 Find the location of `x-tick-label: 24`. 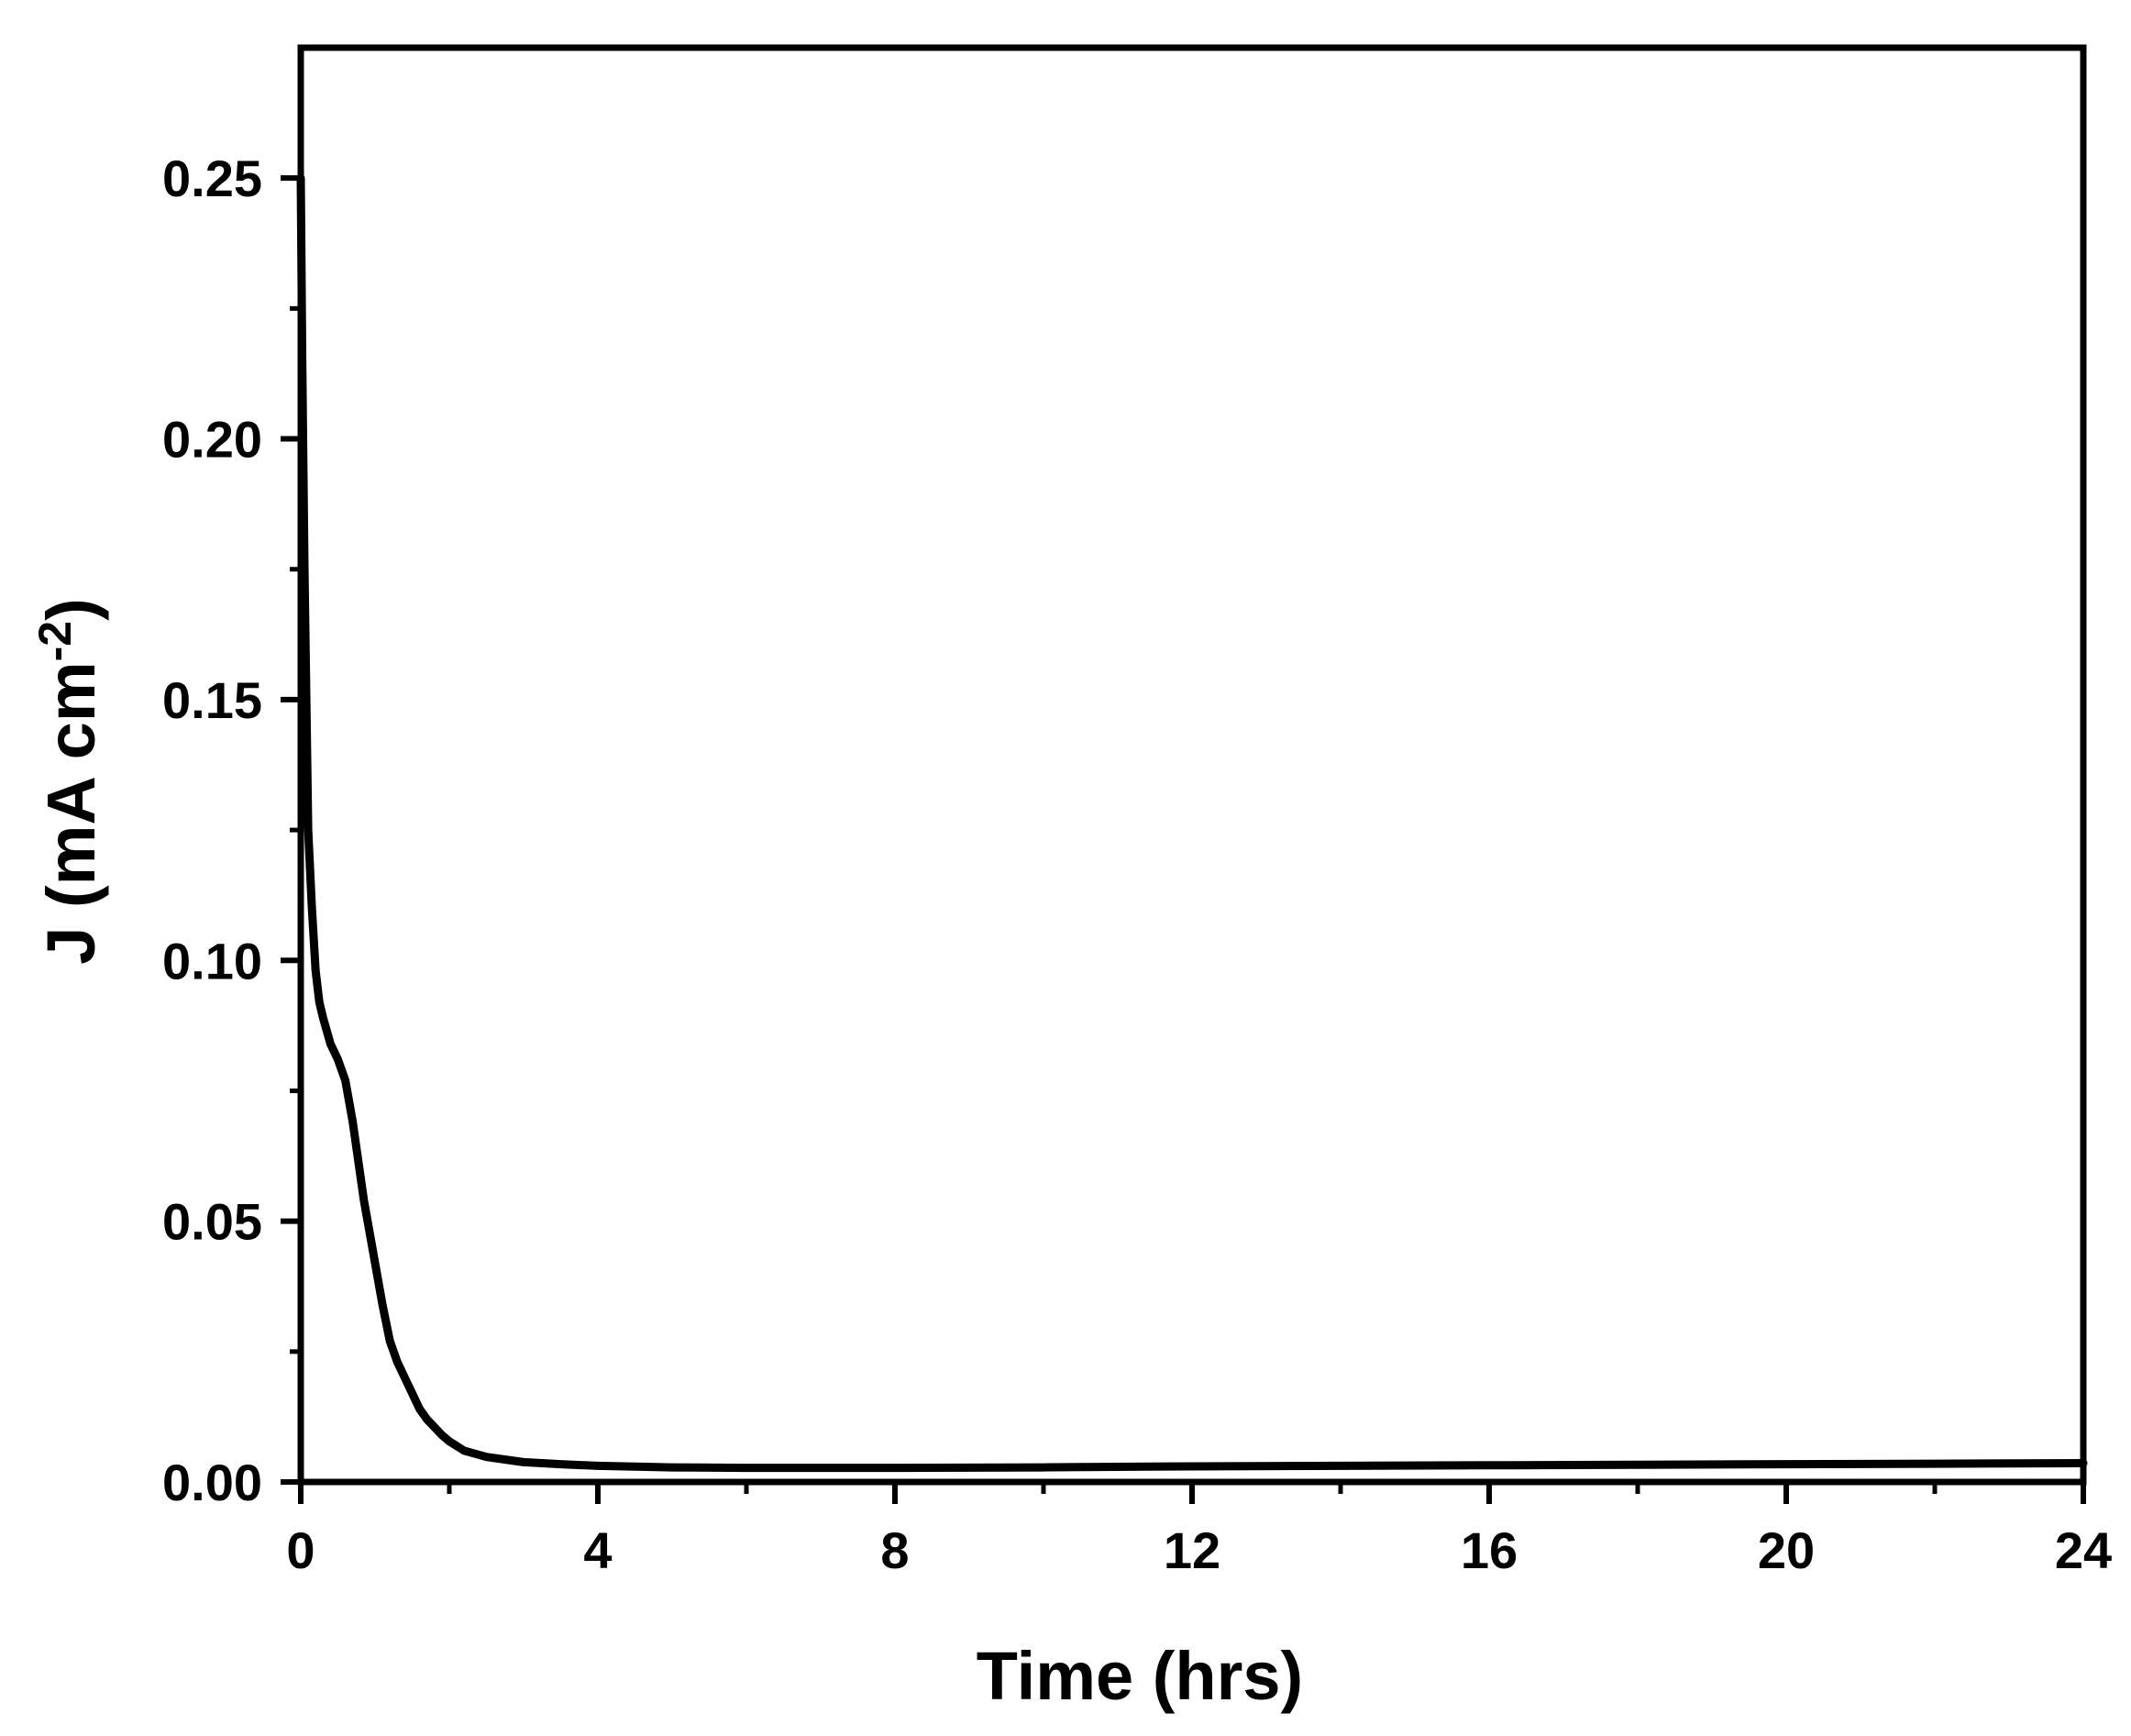

x-tick-label: 24 is located at coordinates (2083, 1550).